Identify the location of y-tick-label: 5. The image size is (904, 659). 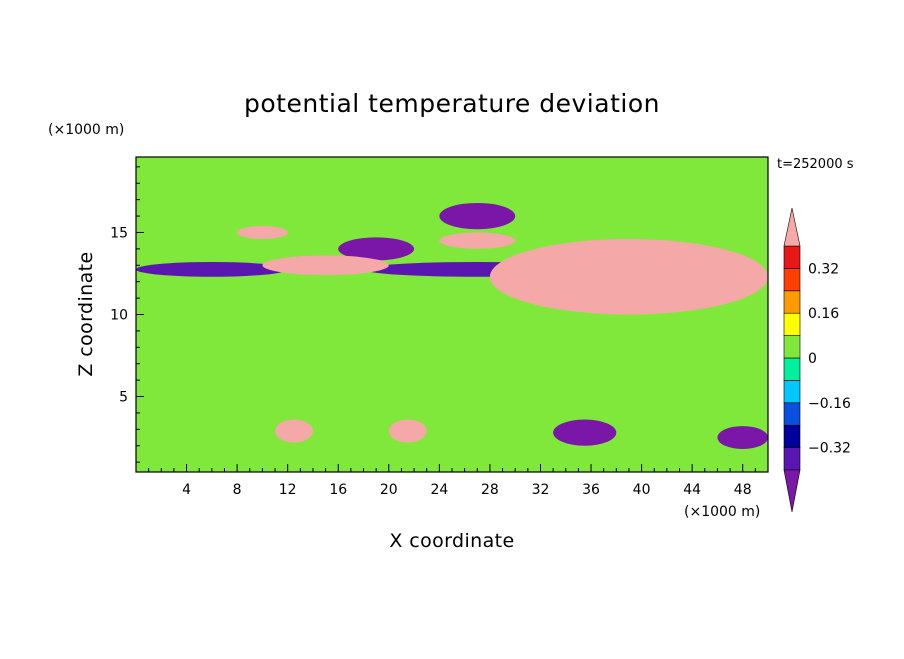
(123, 398).